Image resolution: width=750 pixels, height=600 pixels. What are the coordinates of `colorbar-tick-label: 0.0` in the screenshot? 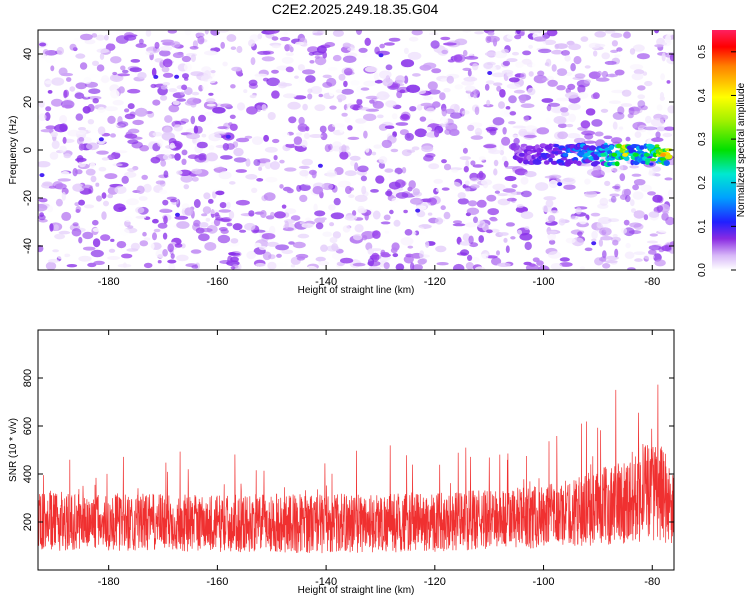 It's located at (702, 270).